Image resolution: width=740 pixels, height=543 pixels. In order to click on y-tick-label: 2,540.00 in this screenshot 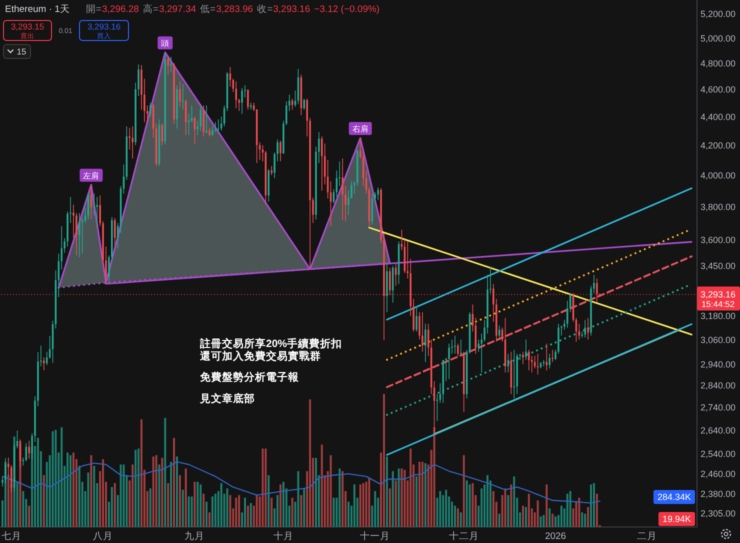, I will do `click(718, 454)`.